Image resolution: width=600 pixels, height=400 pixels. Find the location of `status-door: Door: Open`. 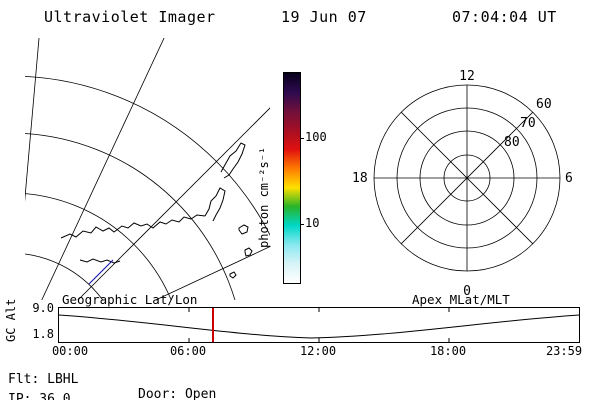

status-door: Door: Open is located at coordinates (177, 393).